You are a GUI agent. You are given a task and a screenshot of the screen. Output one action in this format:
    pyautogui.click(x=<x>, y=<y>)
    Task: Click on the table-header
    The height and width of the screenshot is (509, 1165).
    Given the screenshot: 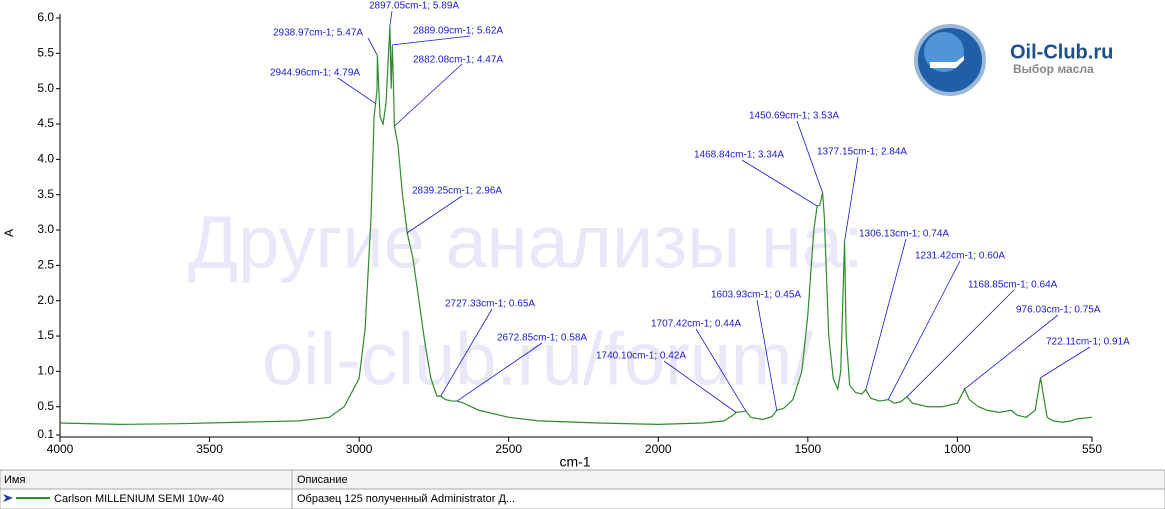 What is the action you would take?
    pyautogui.click(x=582, y=479)
    